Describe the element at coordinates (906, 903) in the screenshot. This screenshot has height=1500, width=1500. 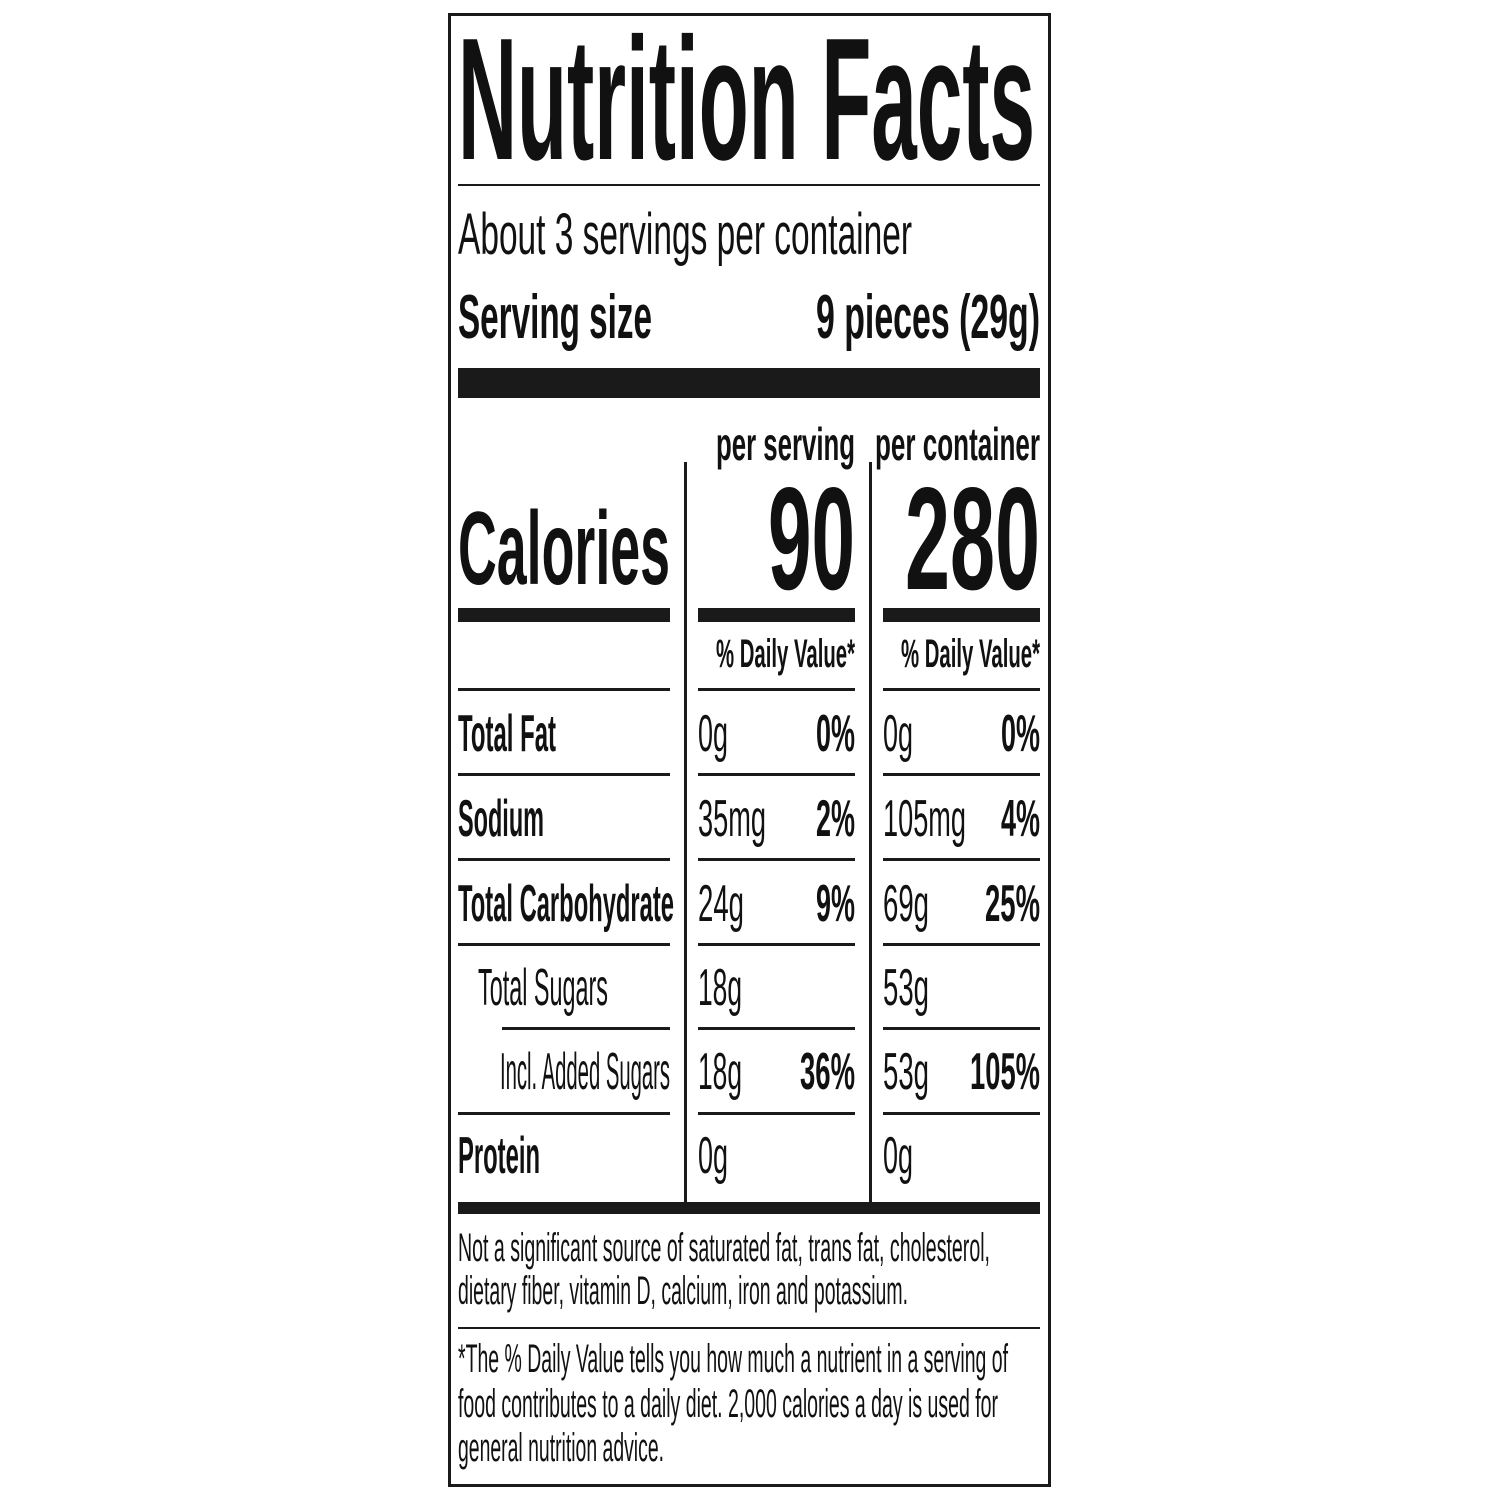
I see `nutrient-container-amount: 69g` at that location.